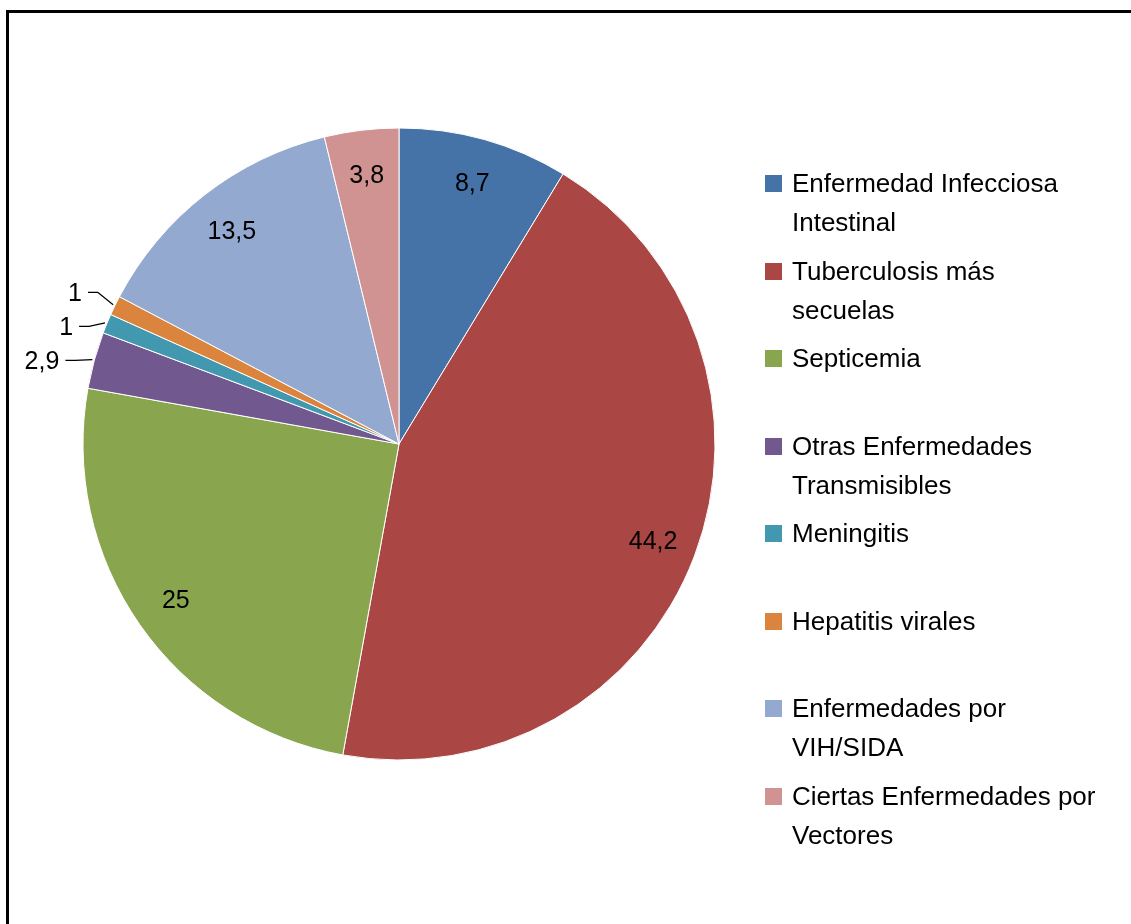  I want to click on data-label: 44,2, so click(653, 540).